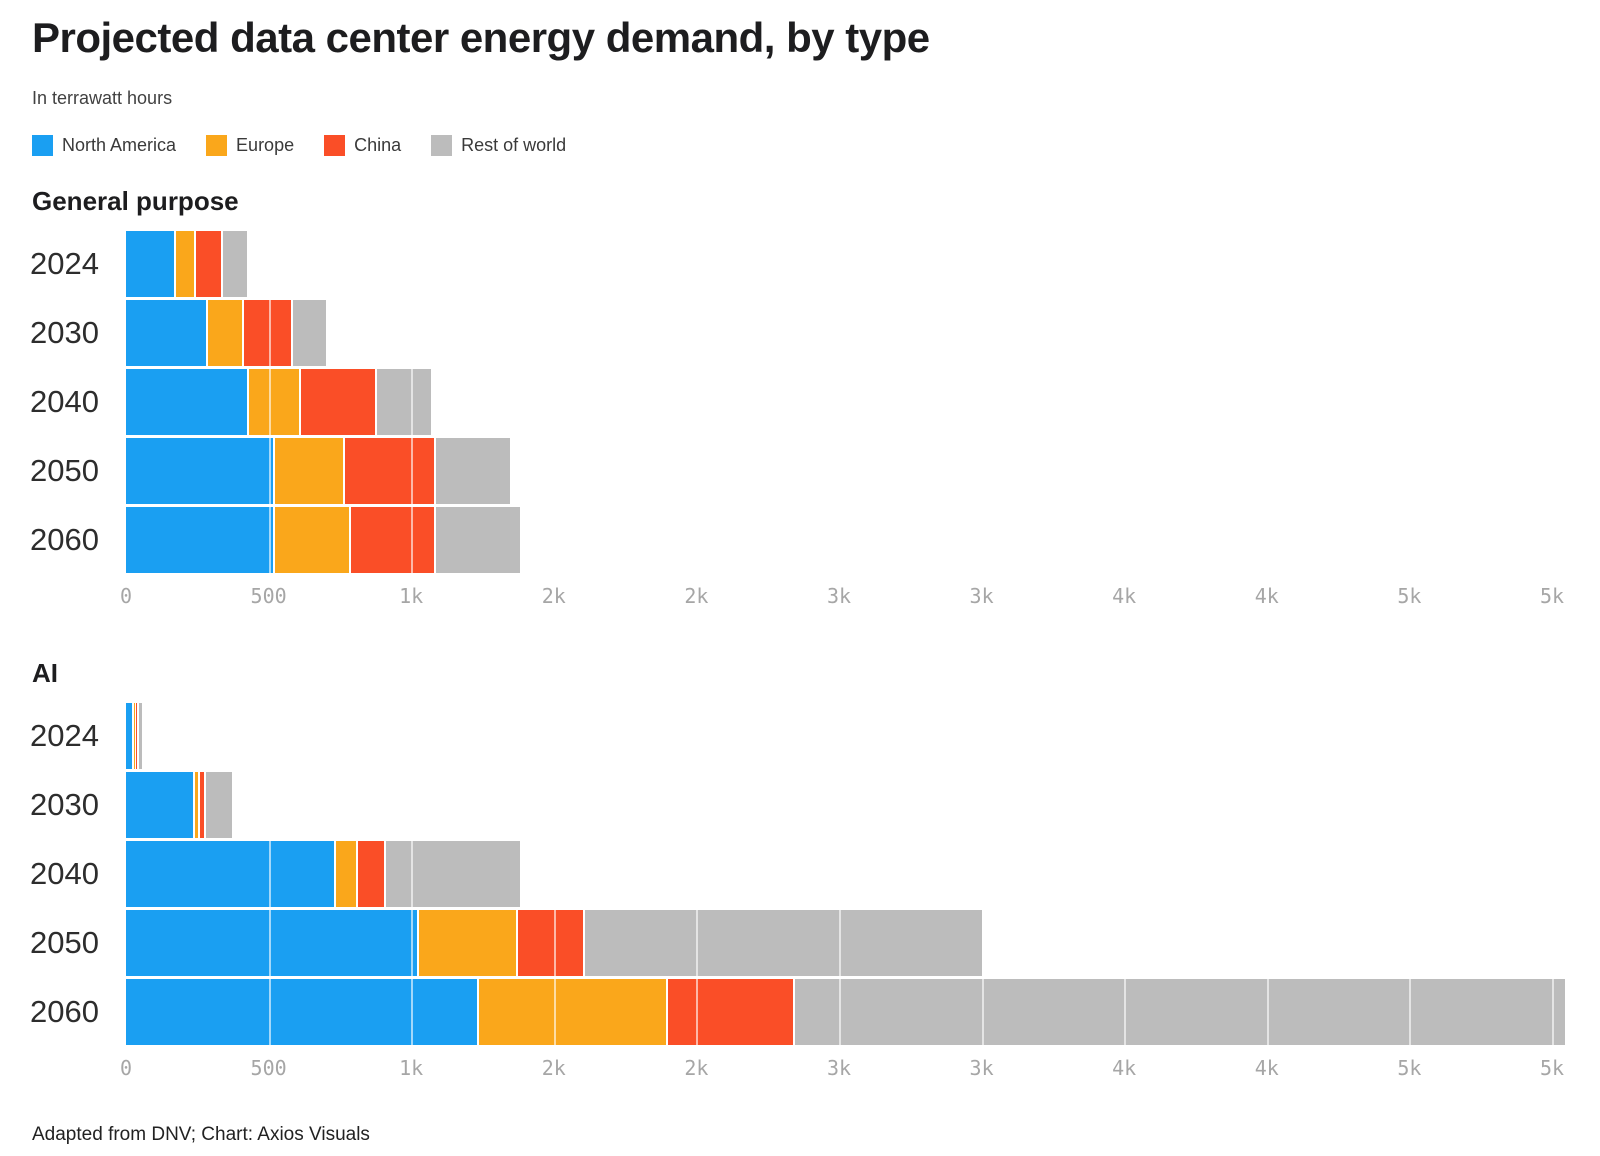  Describe the element at coordinates (135, 201) in the screenshot. I see `section-title-general-purpose: General purpose` at that location.